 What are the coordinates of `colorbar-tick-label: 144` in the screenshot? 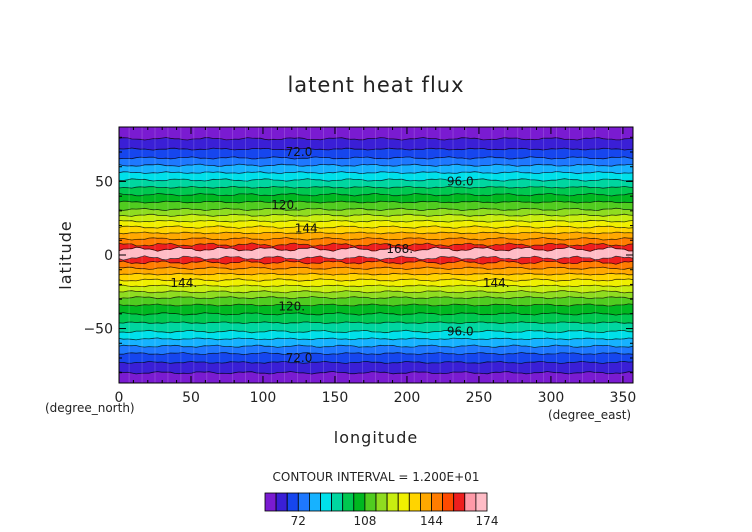 It's located at (431, 521).